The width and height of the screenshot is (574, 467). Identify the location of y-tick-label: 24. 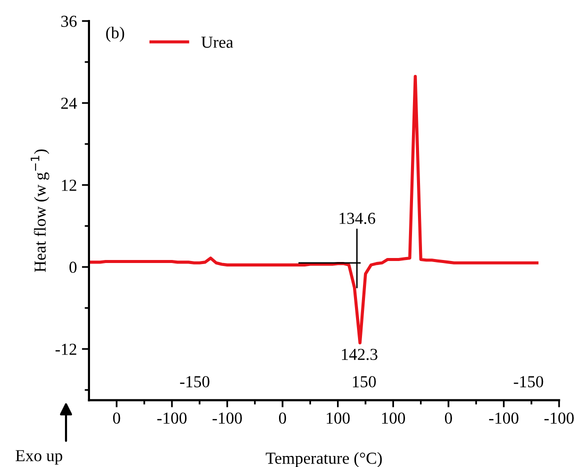
(69, 103).